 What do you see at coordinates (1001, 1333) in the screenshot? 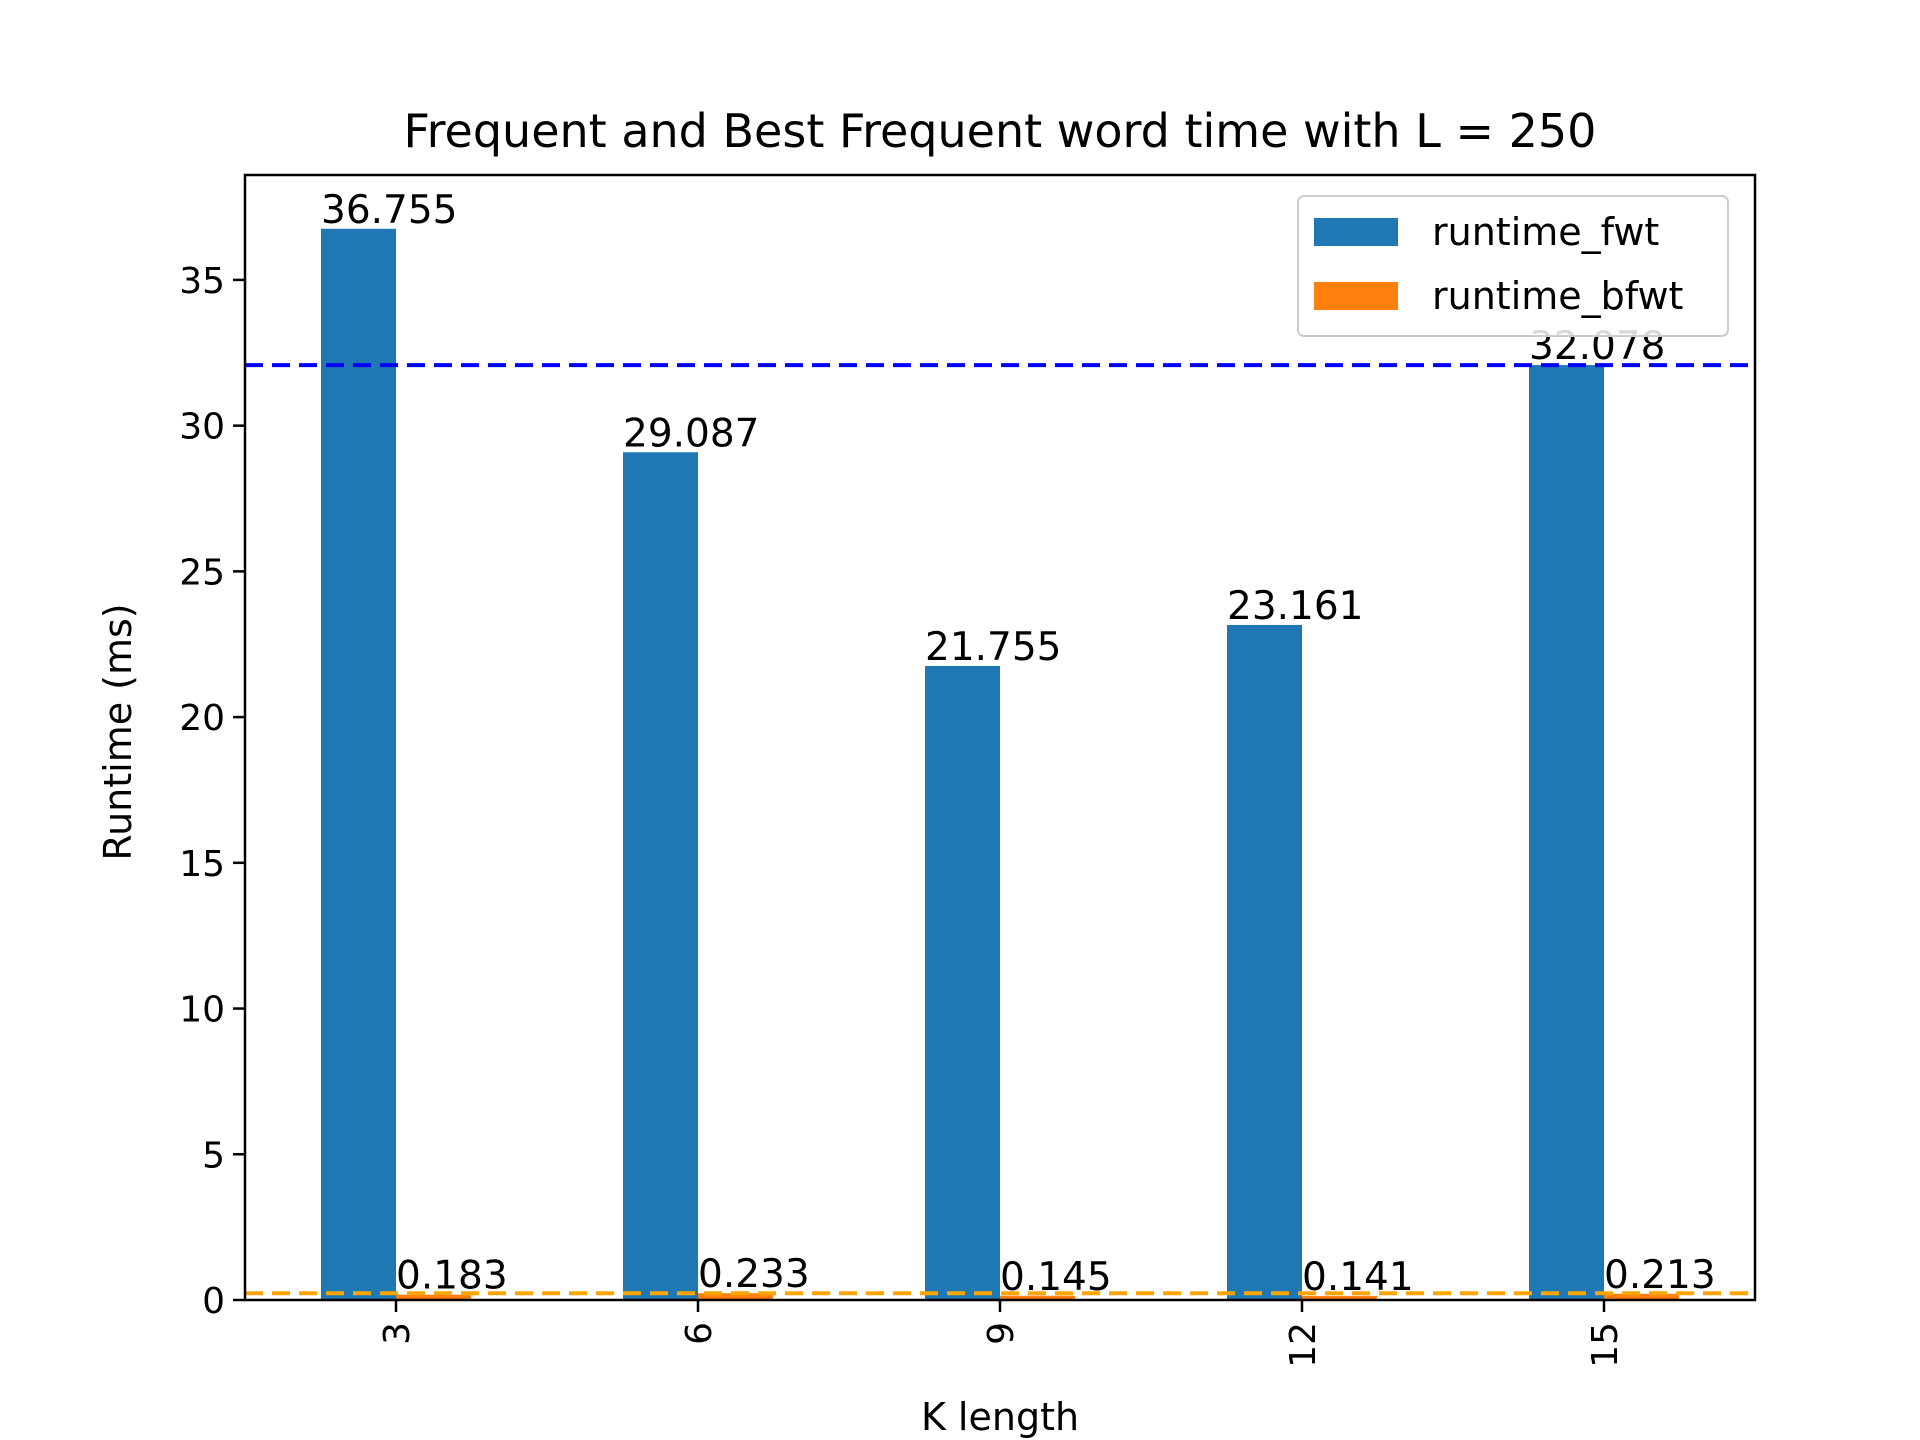
I see `x-tick-label-9: 9` at bounding box center [1001, 1333].